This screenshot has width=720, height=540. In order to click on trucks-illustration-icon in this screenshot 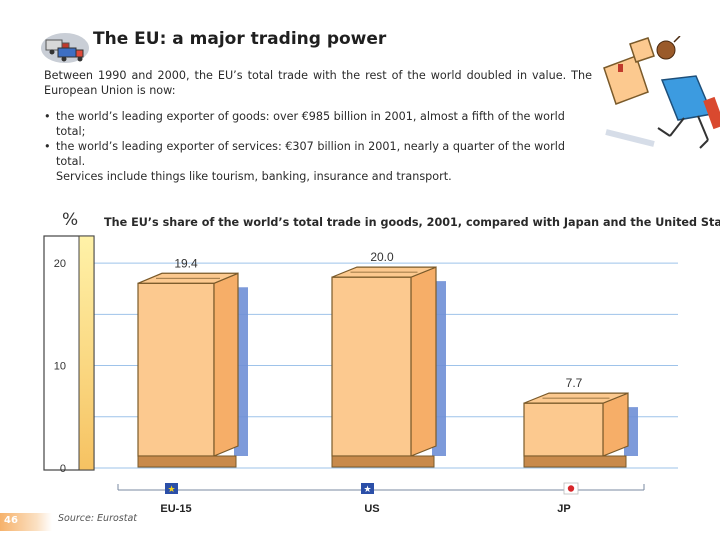, I will do `click(65, 48)`.